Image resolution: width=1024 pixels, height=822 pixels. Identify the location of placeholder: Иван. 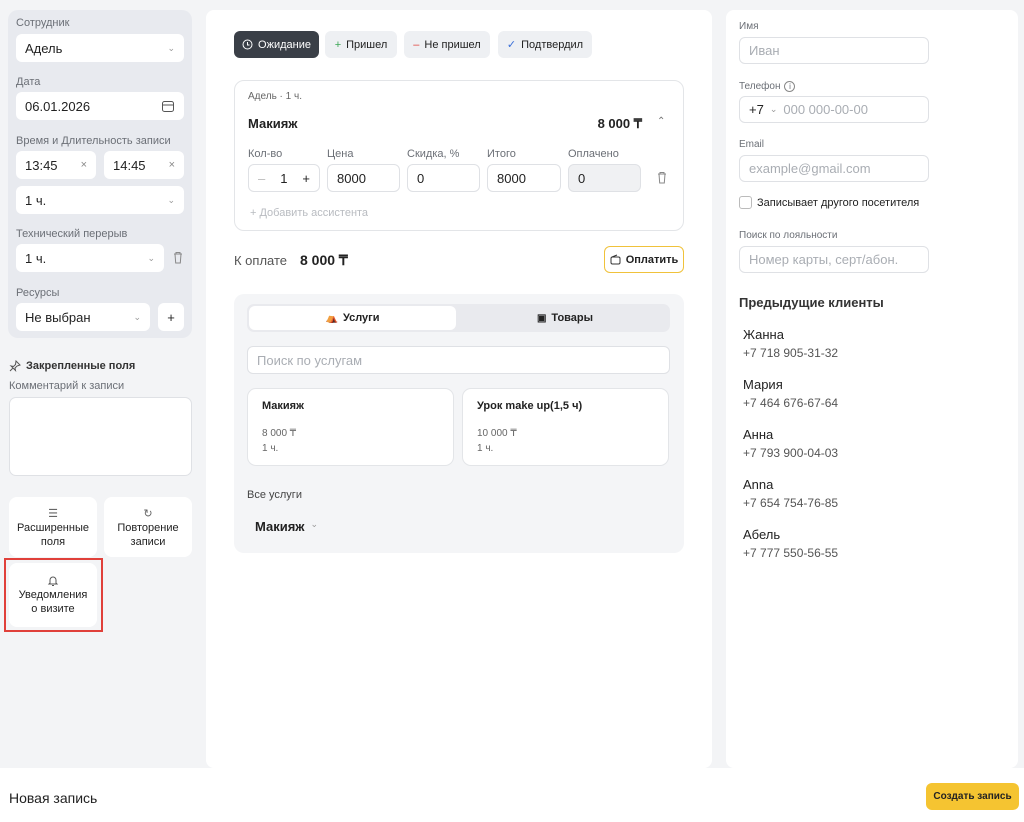
(764, 50).